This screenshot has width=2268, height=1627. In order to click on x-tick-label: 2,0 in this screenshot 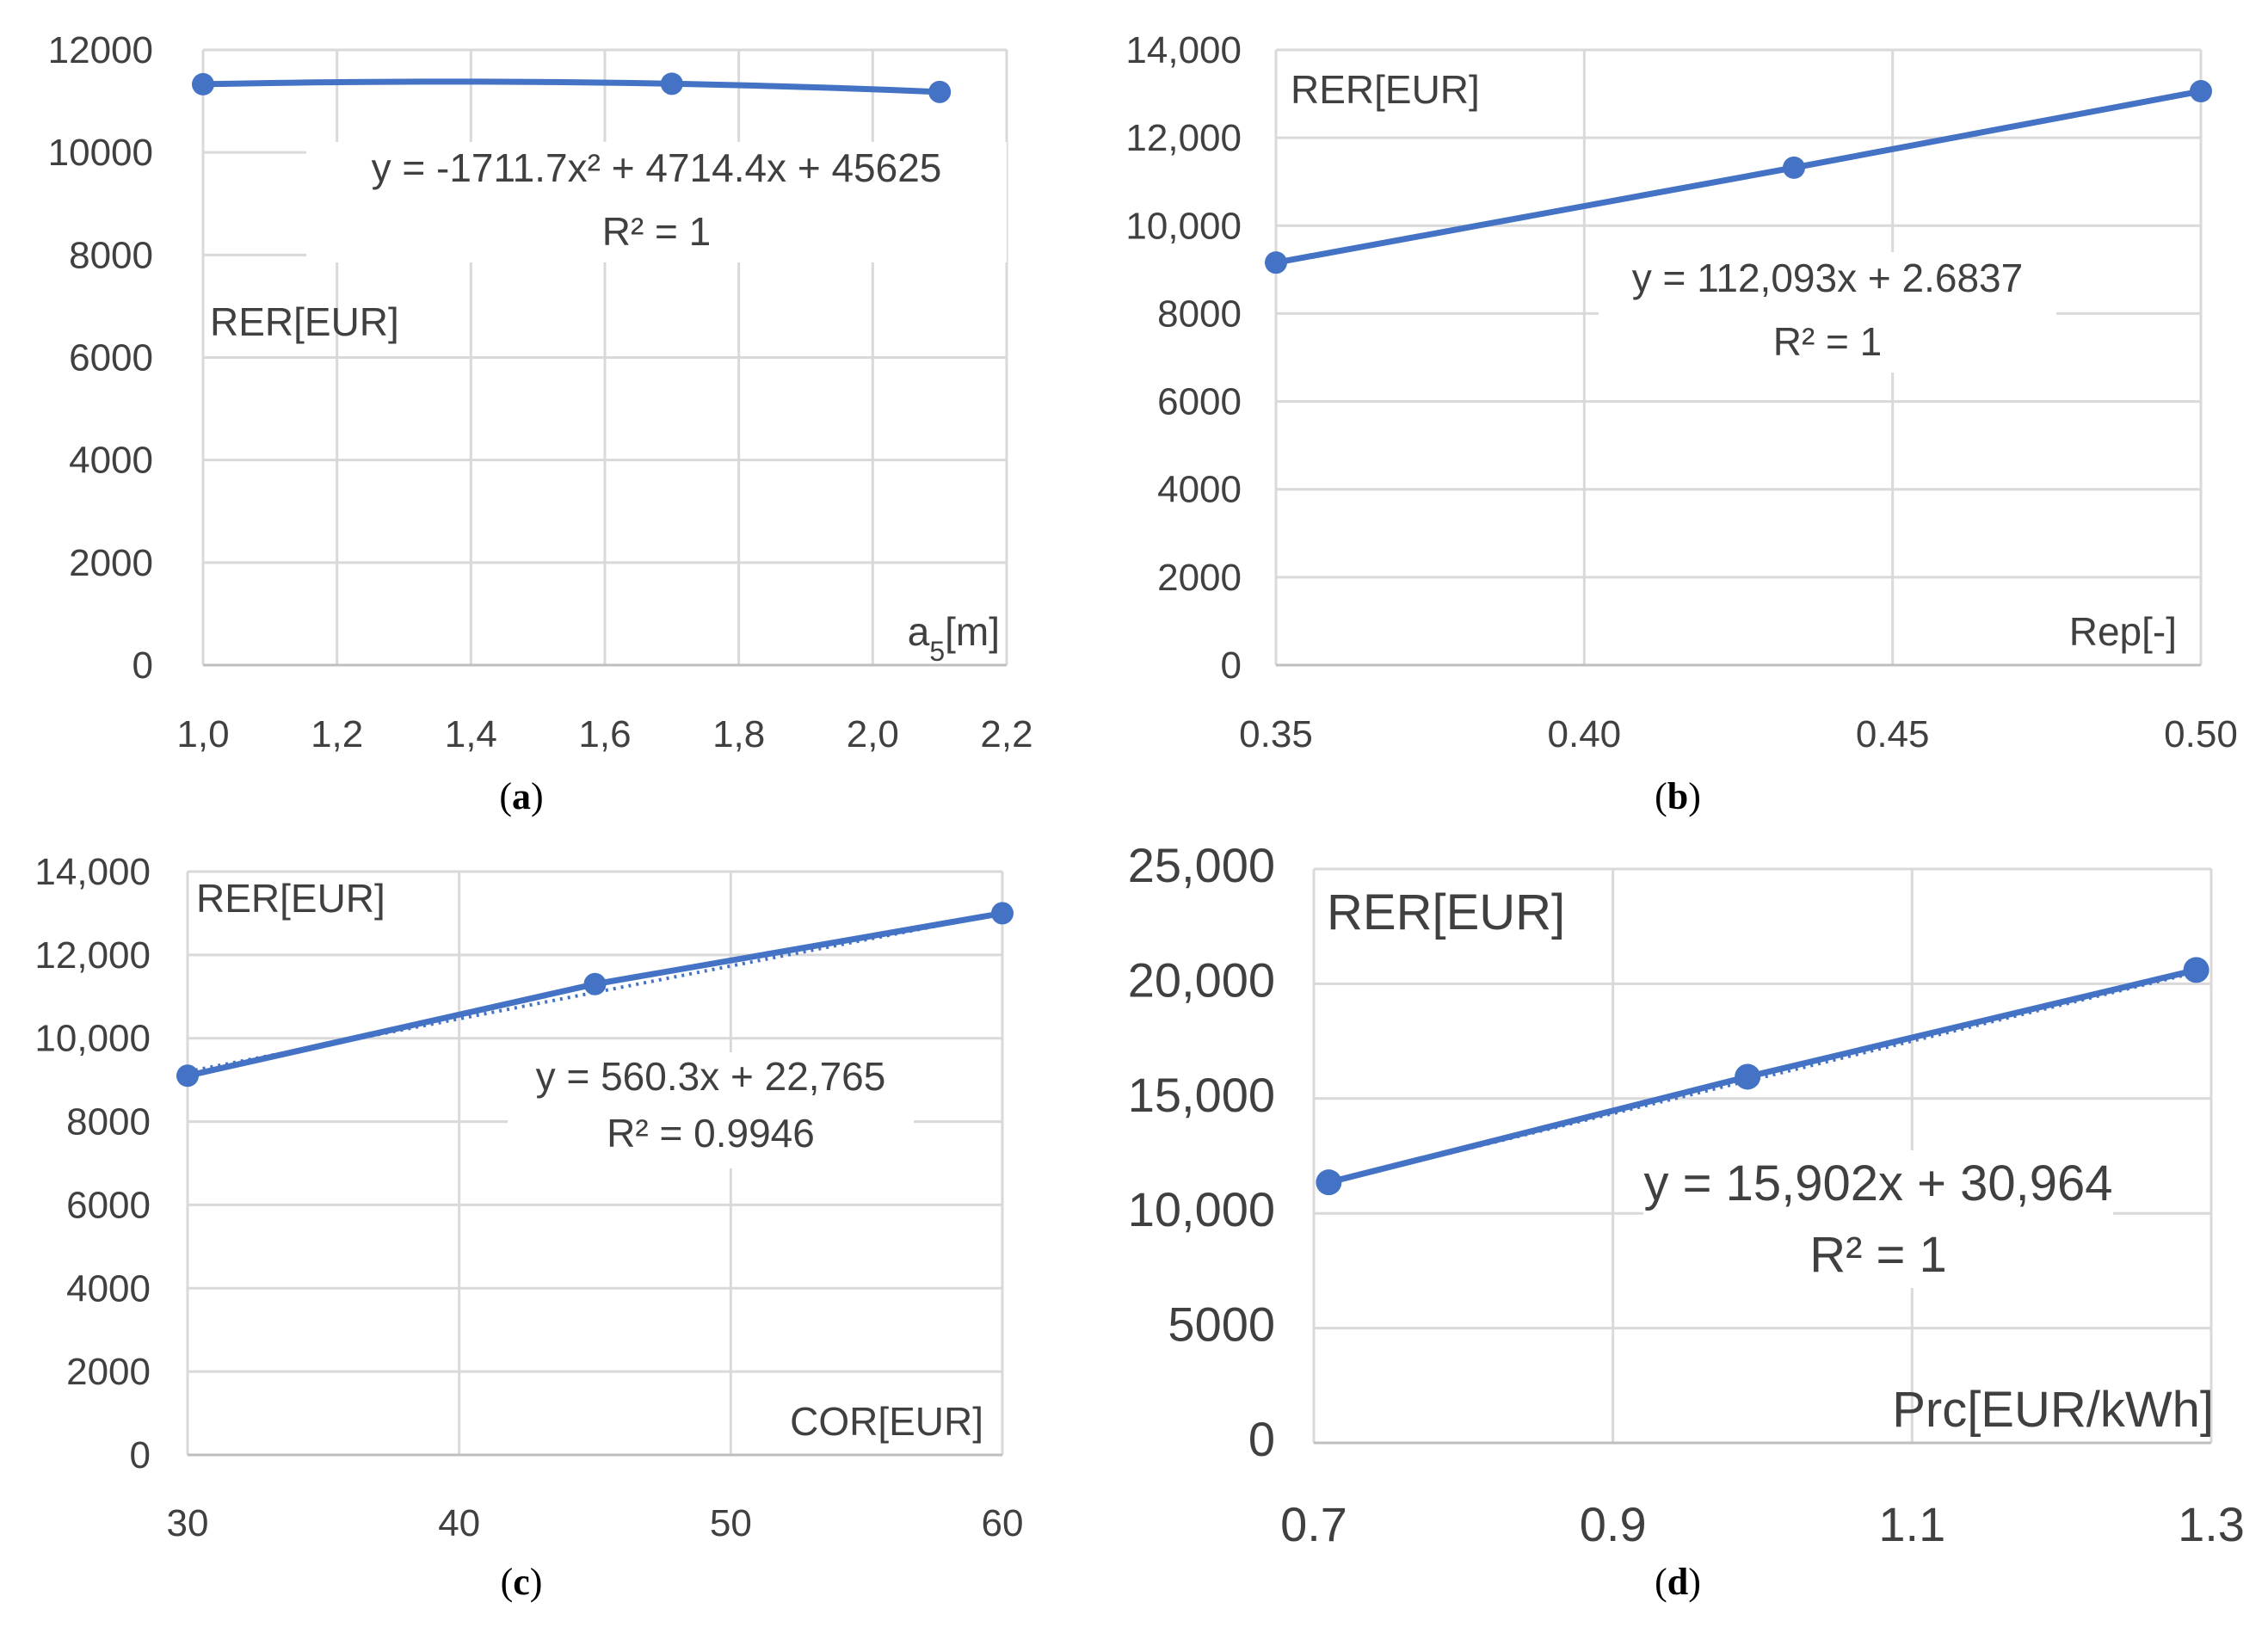, I will do `click(873, 734)`.